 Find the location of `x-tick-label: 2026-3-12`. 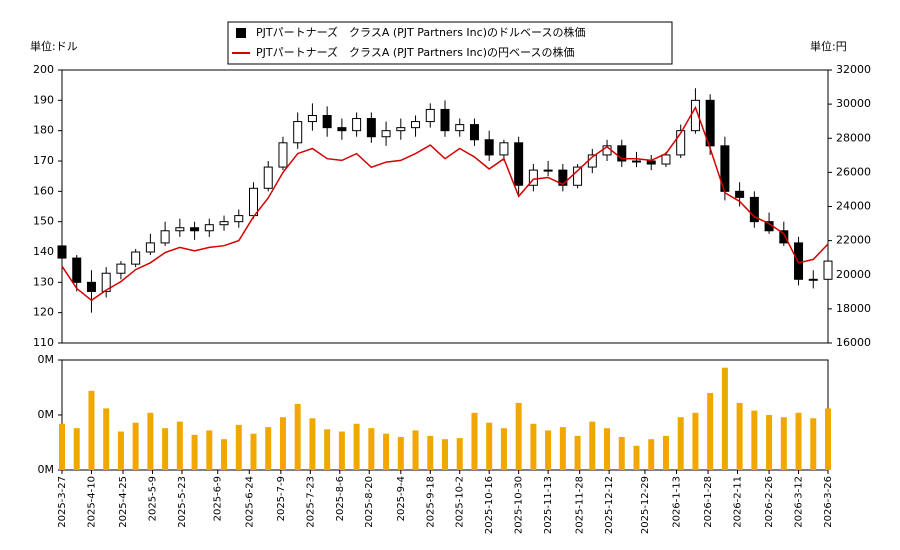

x-tick-label: 2026-3-12 is located at coordinates (799, 502).